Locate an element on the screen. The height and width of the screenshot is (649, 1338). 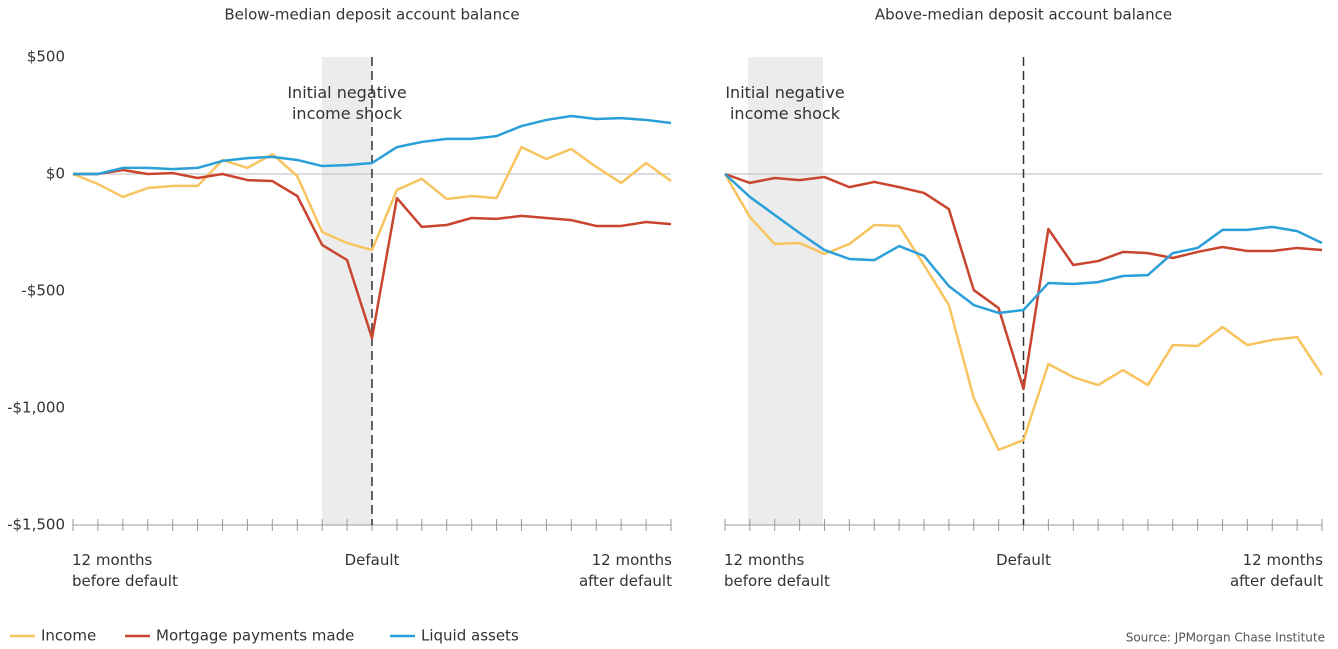
y-tick-label: -$1,500 is located at coordinates (36, 525).